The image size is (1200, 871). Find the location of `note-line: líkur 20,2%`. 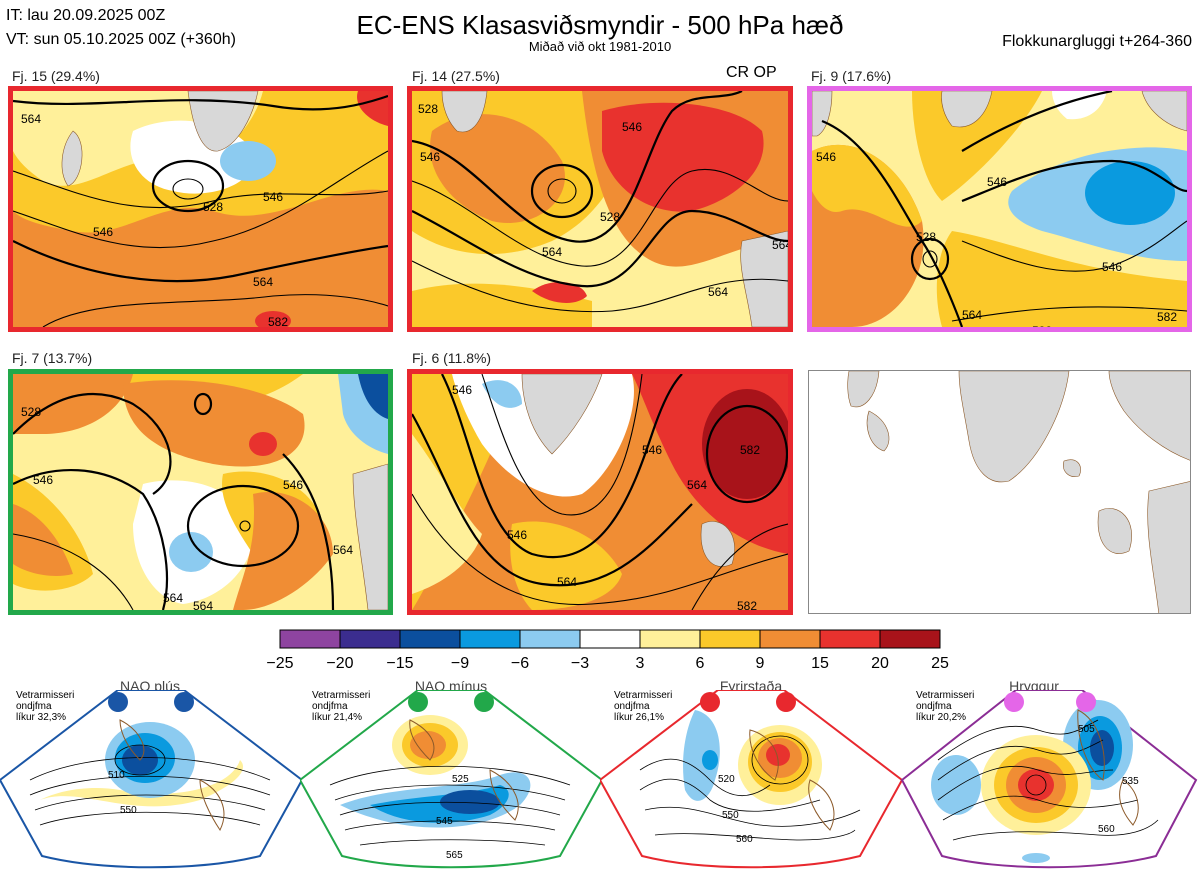

note-line: líkur 20,2% is located at coordinates (941, 717).